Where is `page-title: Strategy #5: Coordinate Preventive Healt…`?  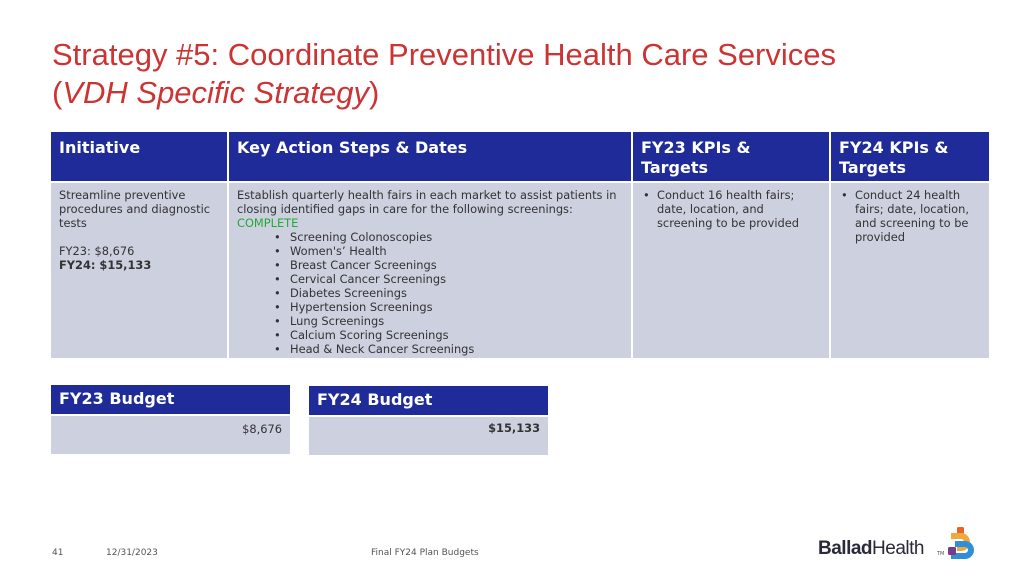 page-title: Strategy #5: Coordinate Preventive Healt… is located at coordinates (522, 74).